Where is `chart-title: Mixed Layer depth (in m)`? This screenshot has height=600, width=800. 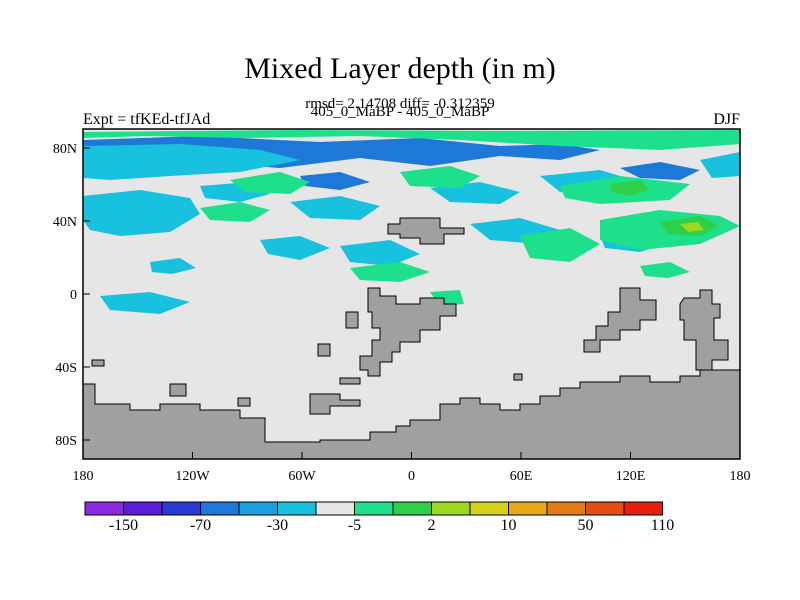 chart-title: Mixed Layer depth (in m) is located at coordinates (400, 68).